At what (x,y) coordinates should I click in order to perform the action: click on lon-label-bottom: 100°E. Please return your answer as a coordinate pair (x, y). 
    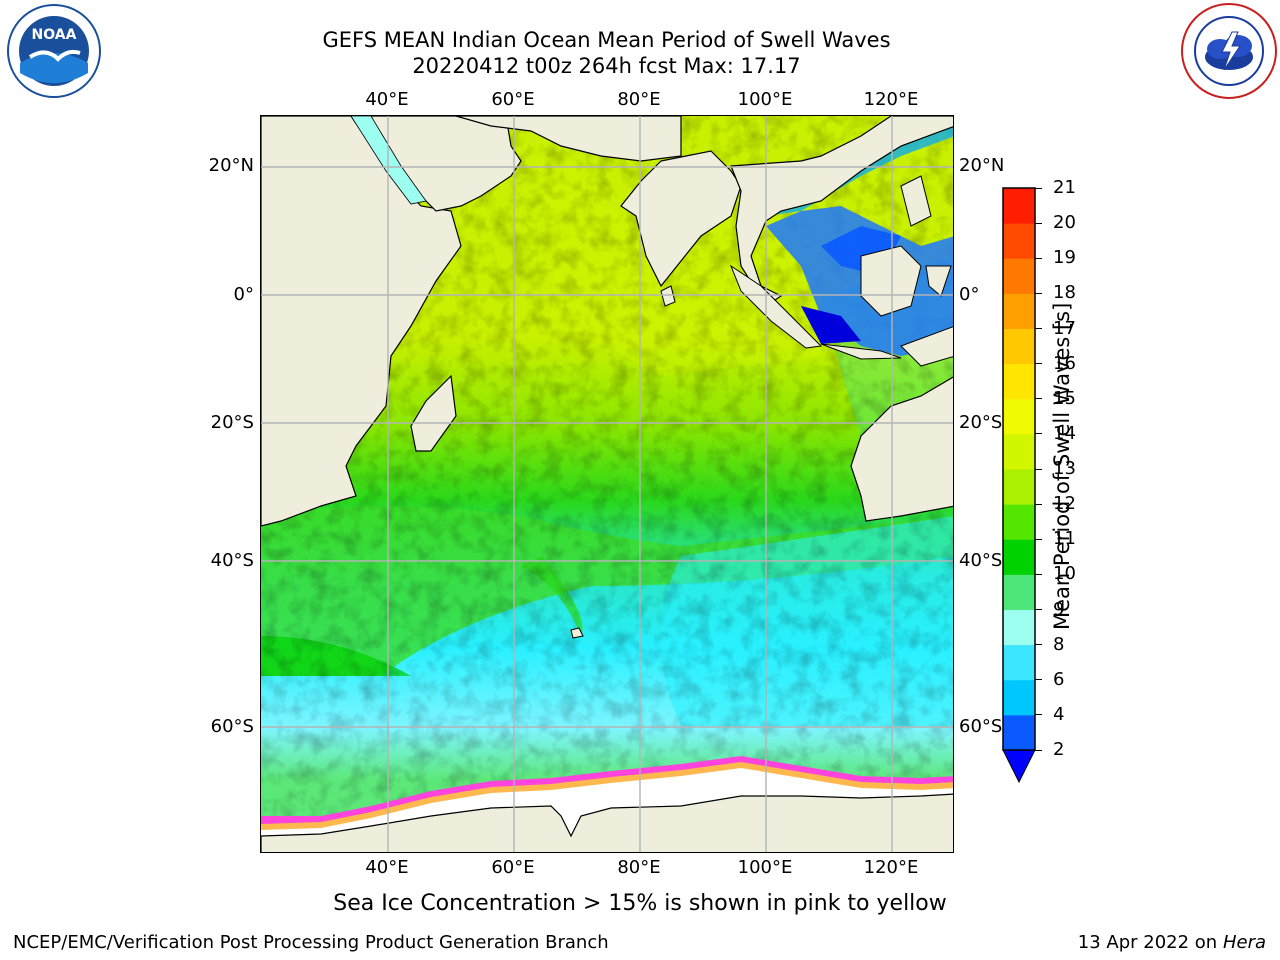
    Looking at the image, I should click on (765, 867).